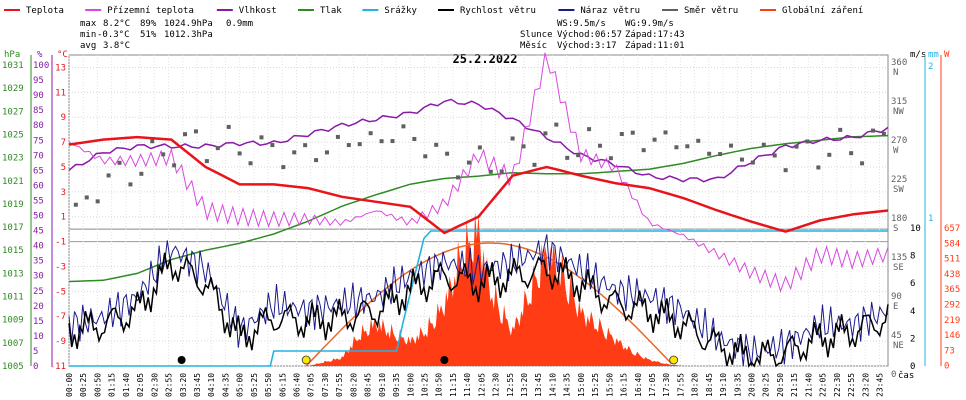  What do you see at coordinates (624, 385) in the screenshot?
I see `x-tick-label: 16:15` at bounding box center [624, 385].